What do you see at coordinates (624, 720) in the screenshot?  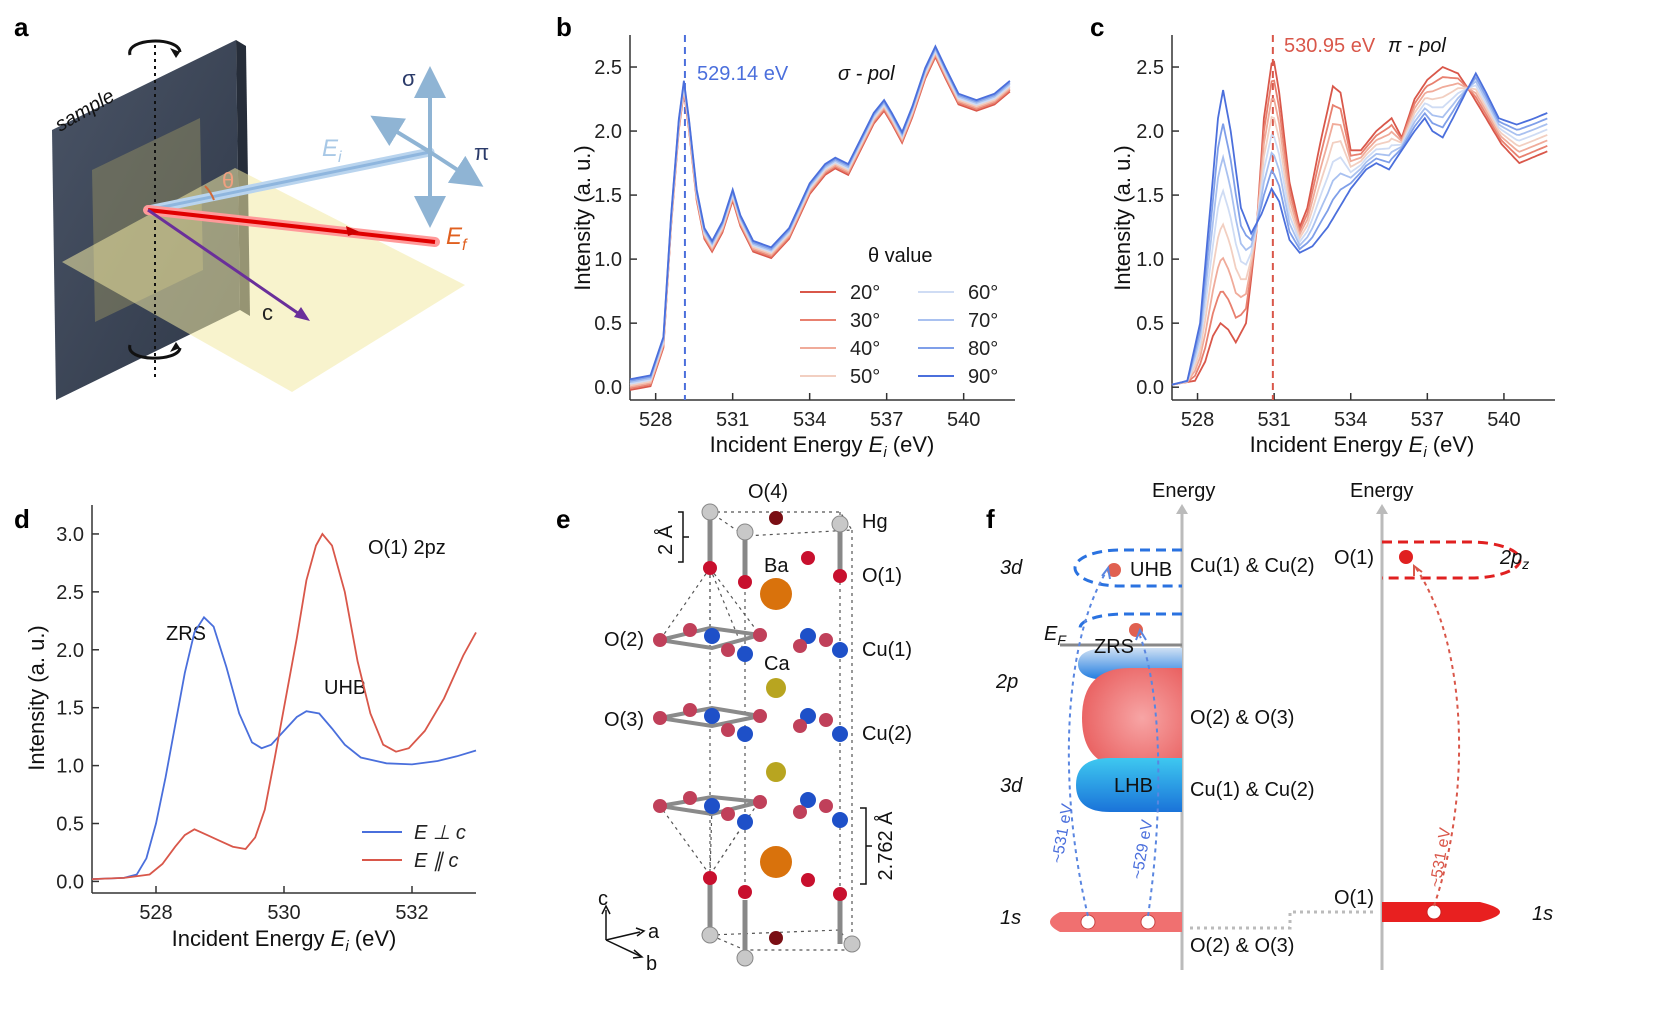 I see `label-o3: O(3)` at bounding box center [624, 720].